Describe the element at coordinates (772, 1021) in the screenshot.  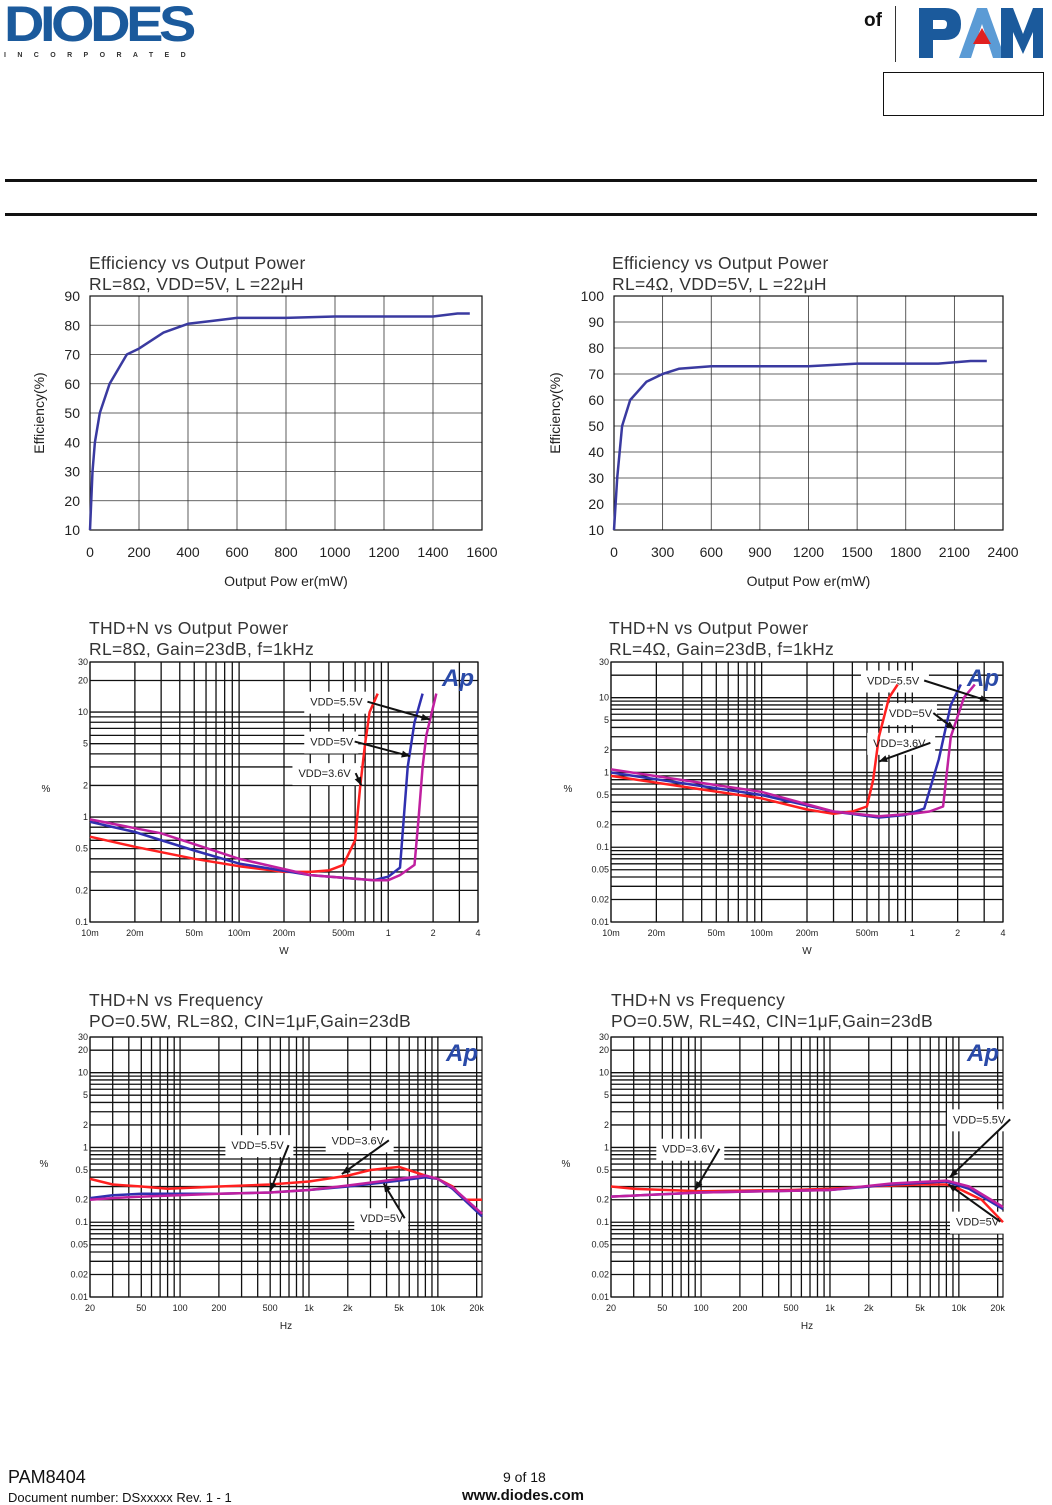
I see `chart-subtitle: PO=0.5W, RL=4Ω, CIN=1μF,Gain=23dB` at that location.